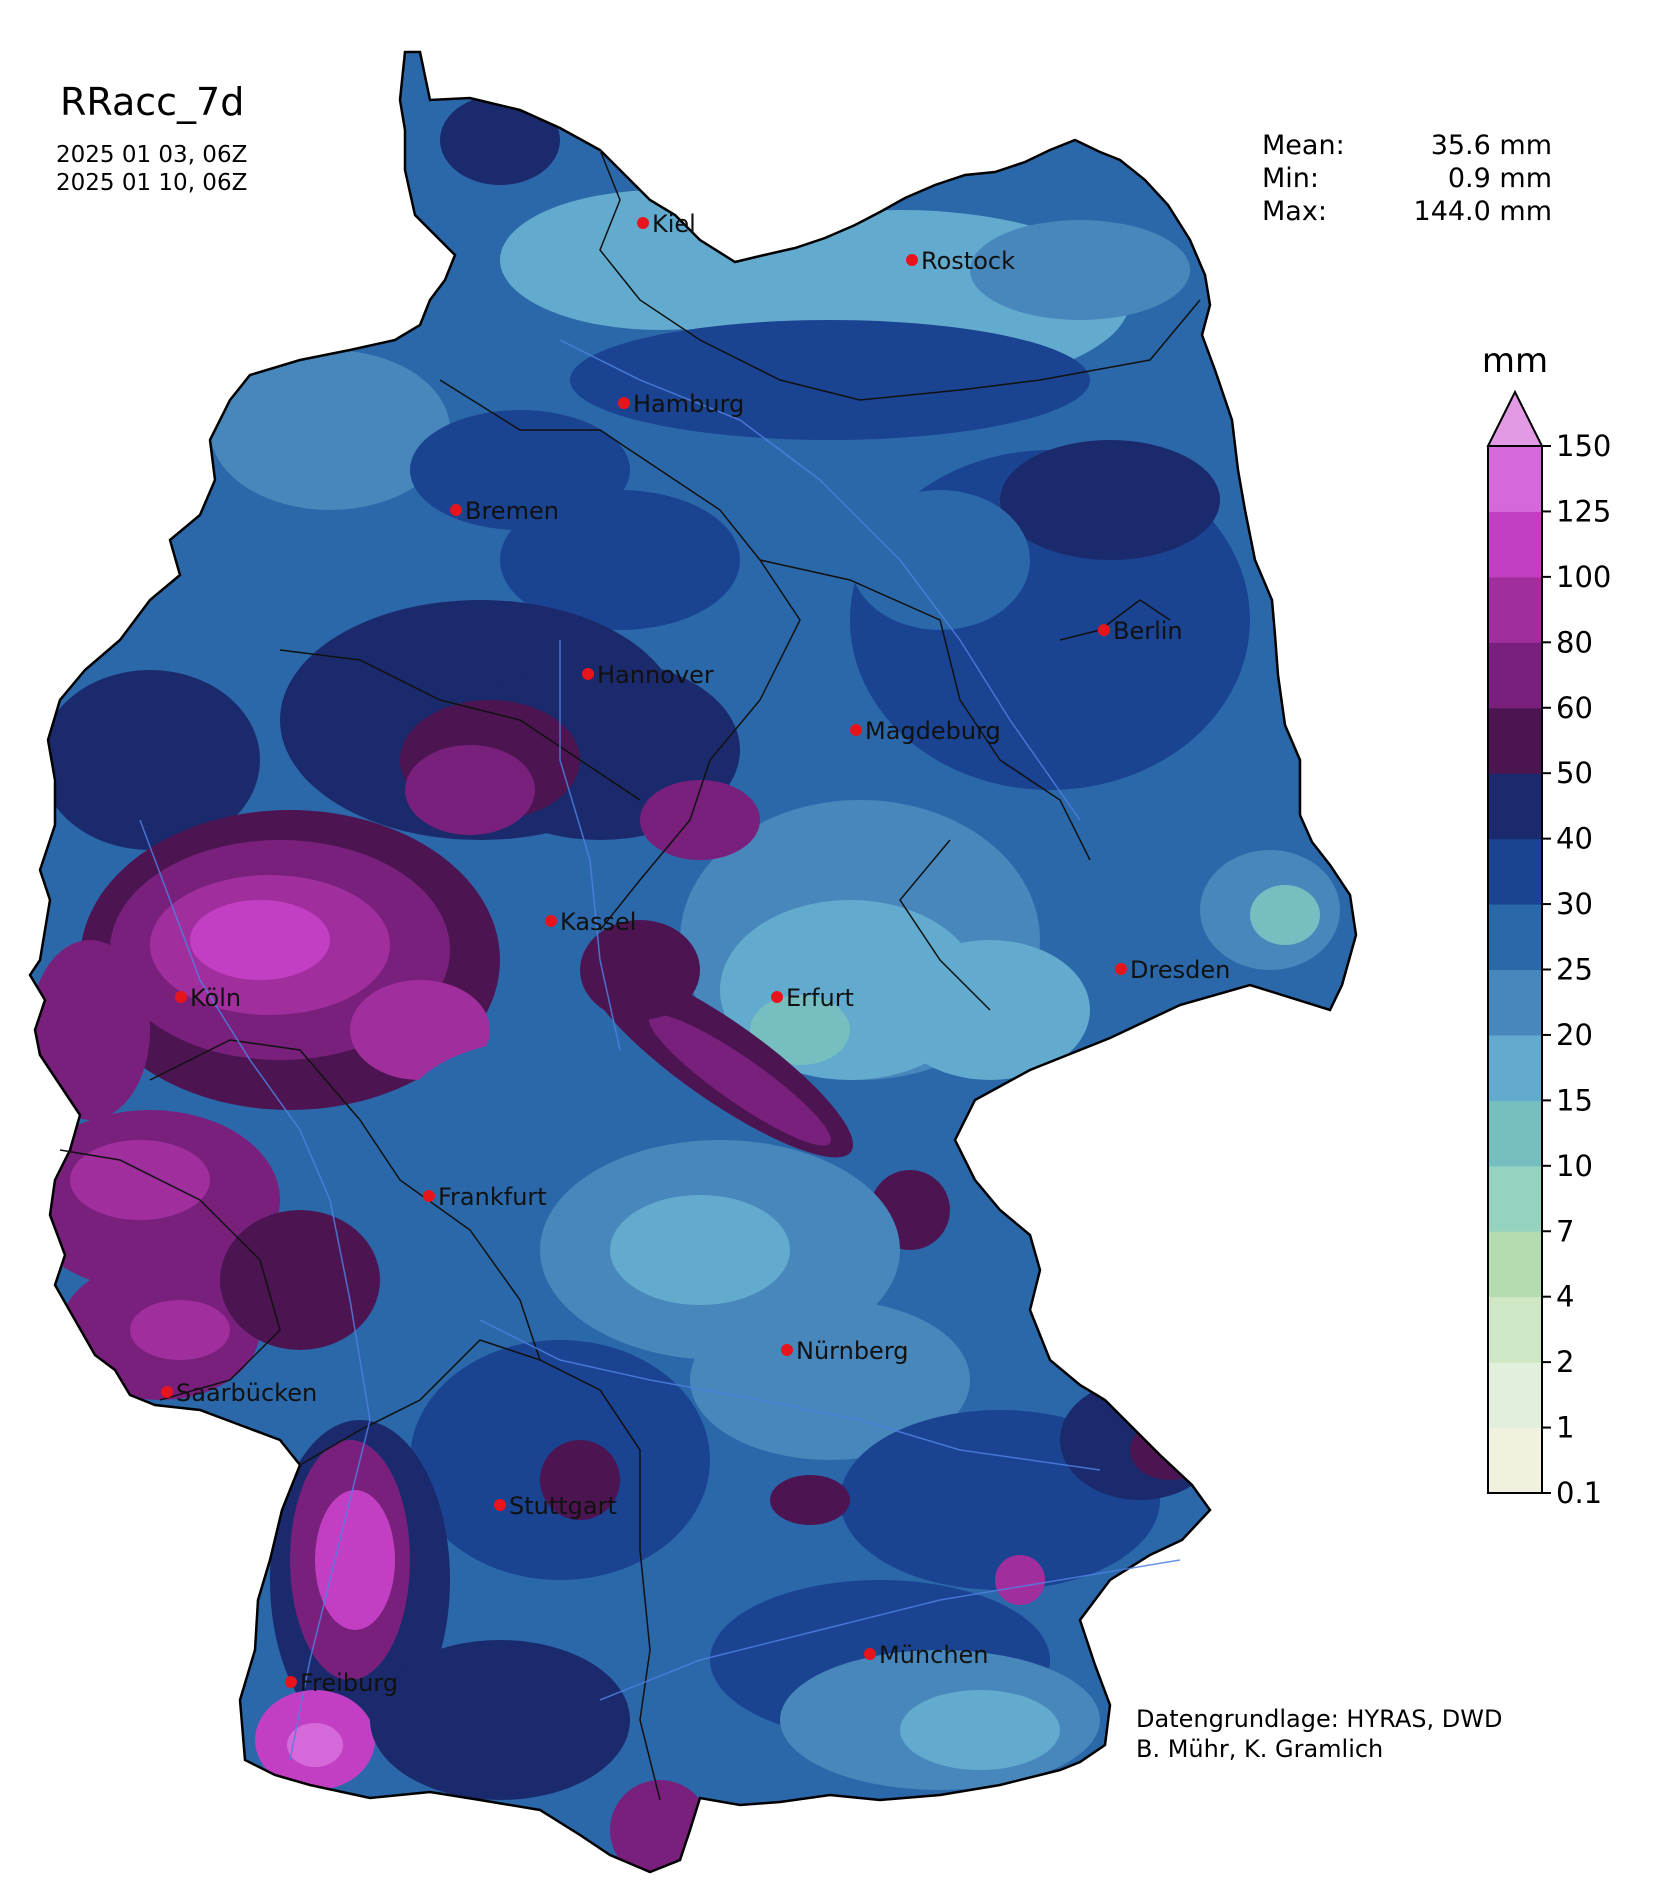 The height and width of the screenshot is (1896, 1663). Describe the element at coordinates (1583, 446) in the screenshot. I see `colorbar-tick-label: 150` at that location.